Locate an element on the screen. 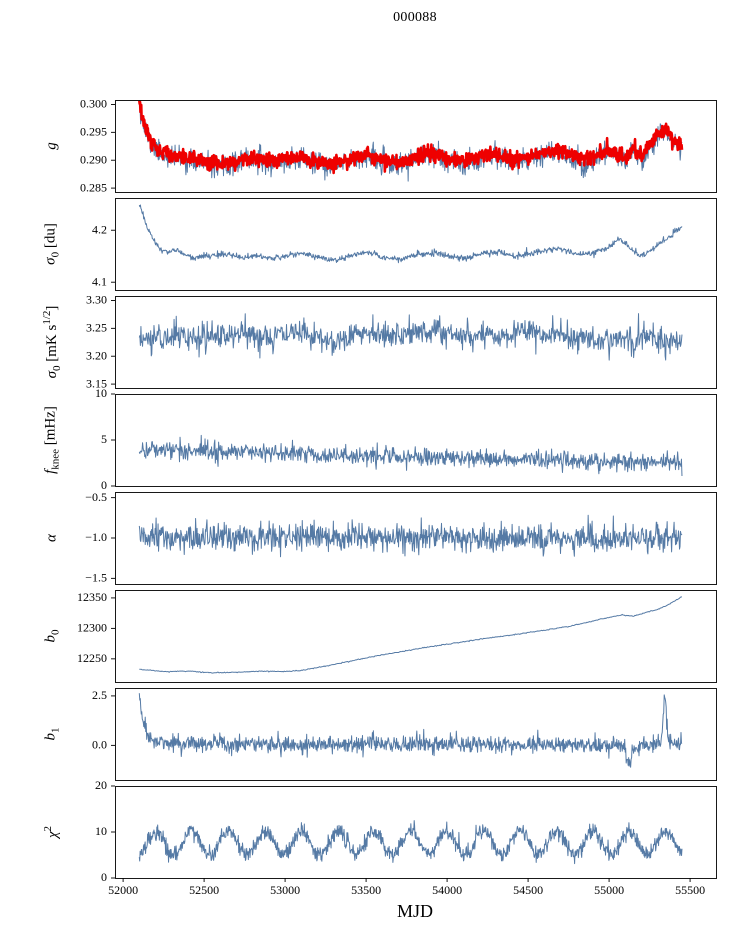 The image size is (729, 944). x-axis-label: MJD is located at coordinates (415, 911).